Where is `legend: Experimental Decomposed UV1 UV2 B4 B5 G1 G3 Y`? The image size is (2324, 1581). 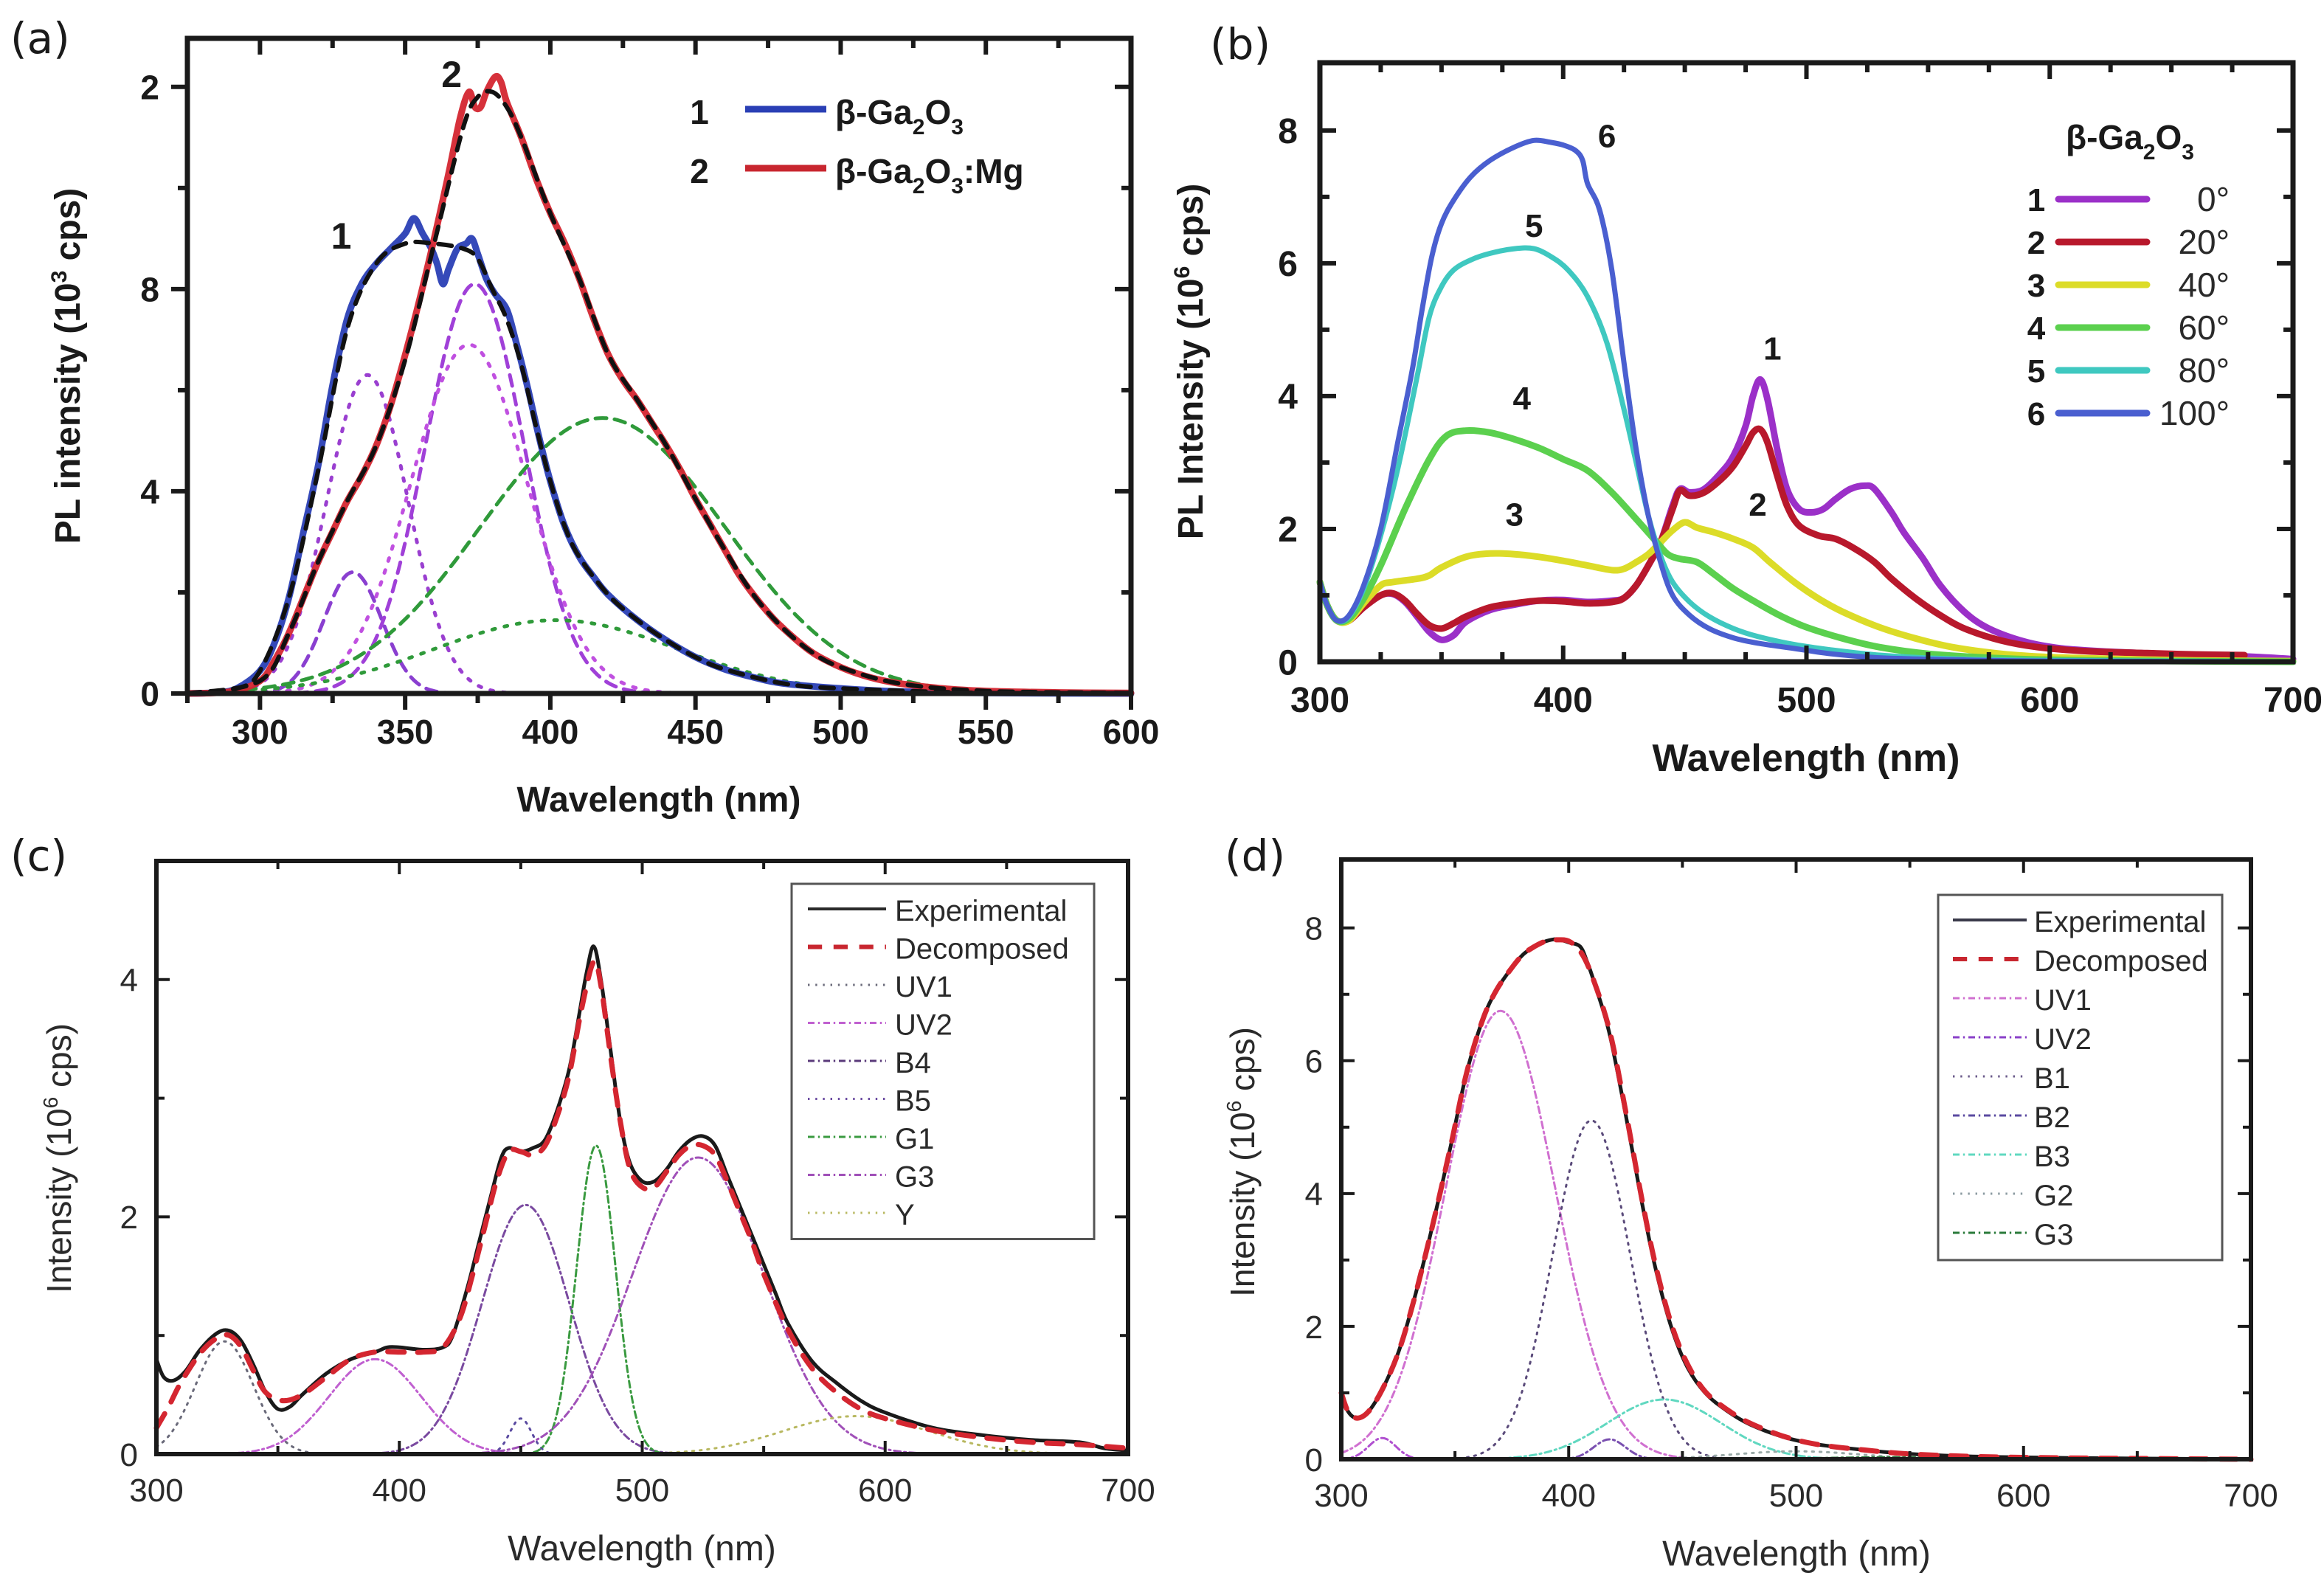
legend: Experimental Decomposed UV1 UV2 B4 B5 G1 G3 Y is located at coordinates (943, 1061).